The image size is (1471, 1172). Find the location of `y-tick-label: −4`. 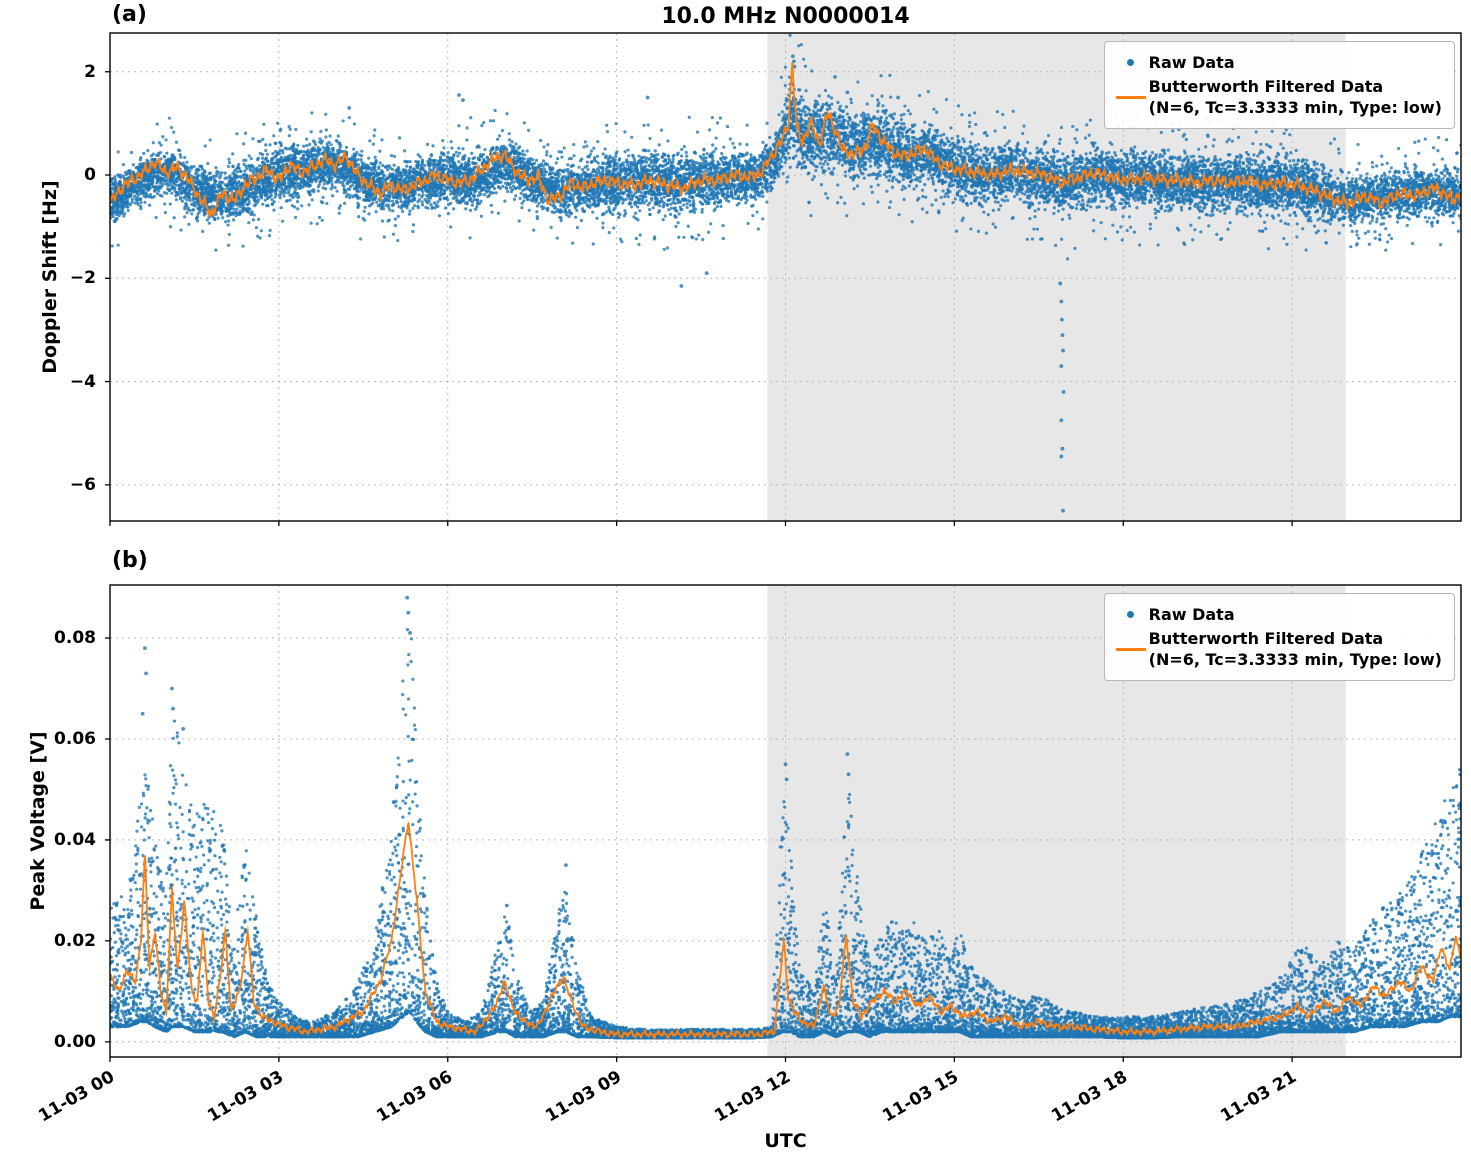

y-tick-label: −4 is located at coordinates (82, 381).